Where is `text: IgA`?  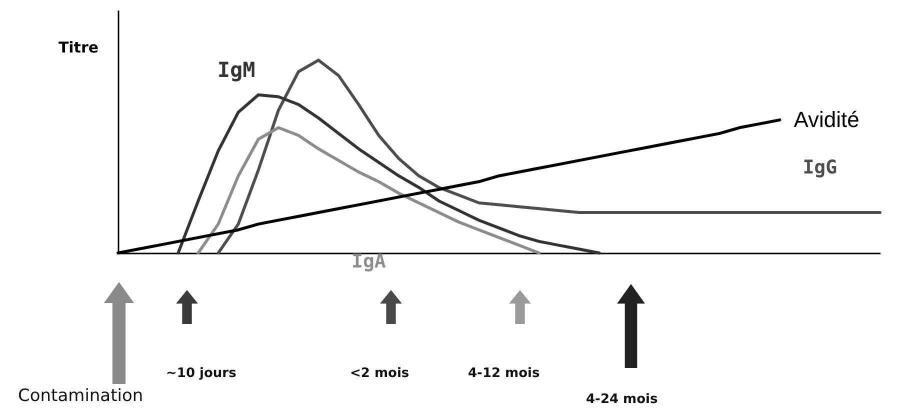 text: IgA is located at coordinates (369, 261).